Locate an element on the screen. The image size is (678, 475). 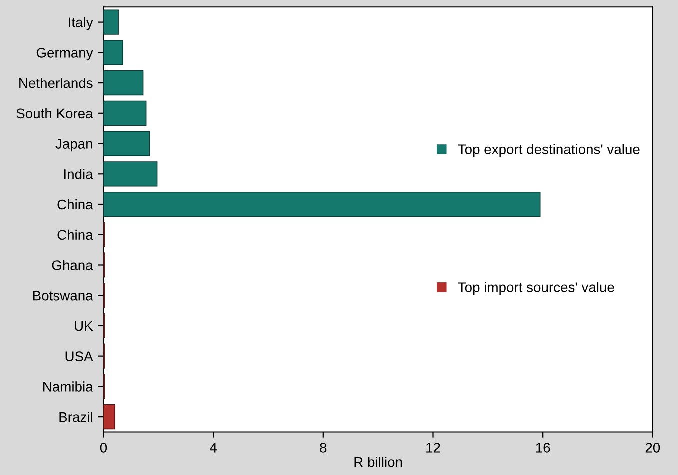
y-tick-label: Germany is located at coordinates (65, 54).